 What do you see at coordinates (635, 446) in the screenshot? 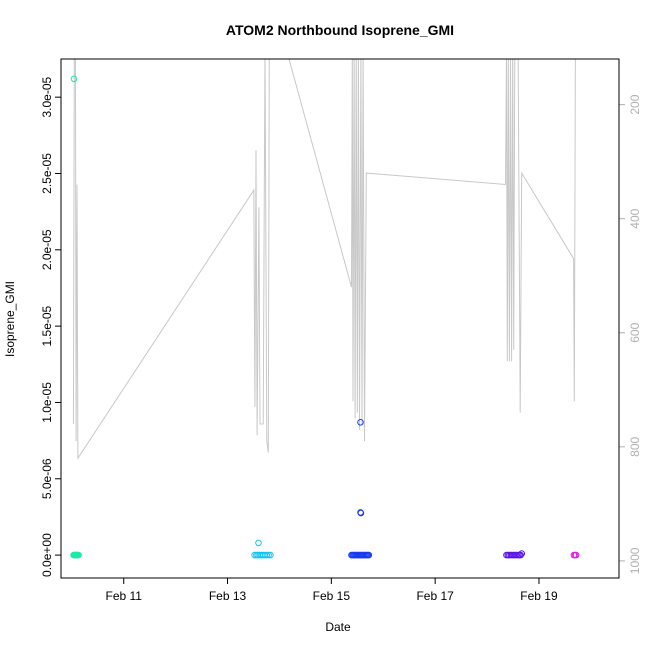
I see `right-tick-label: 800` at bounding box center [635, 446].